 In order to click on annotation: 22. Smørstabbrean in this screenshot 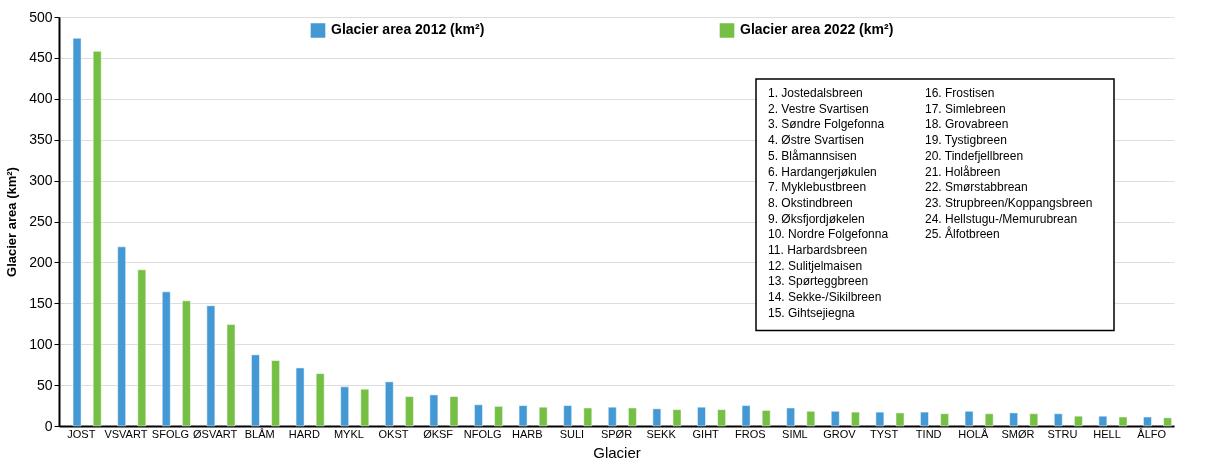, I will do `click(976, 187)`.